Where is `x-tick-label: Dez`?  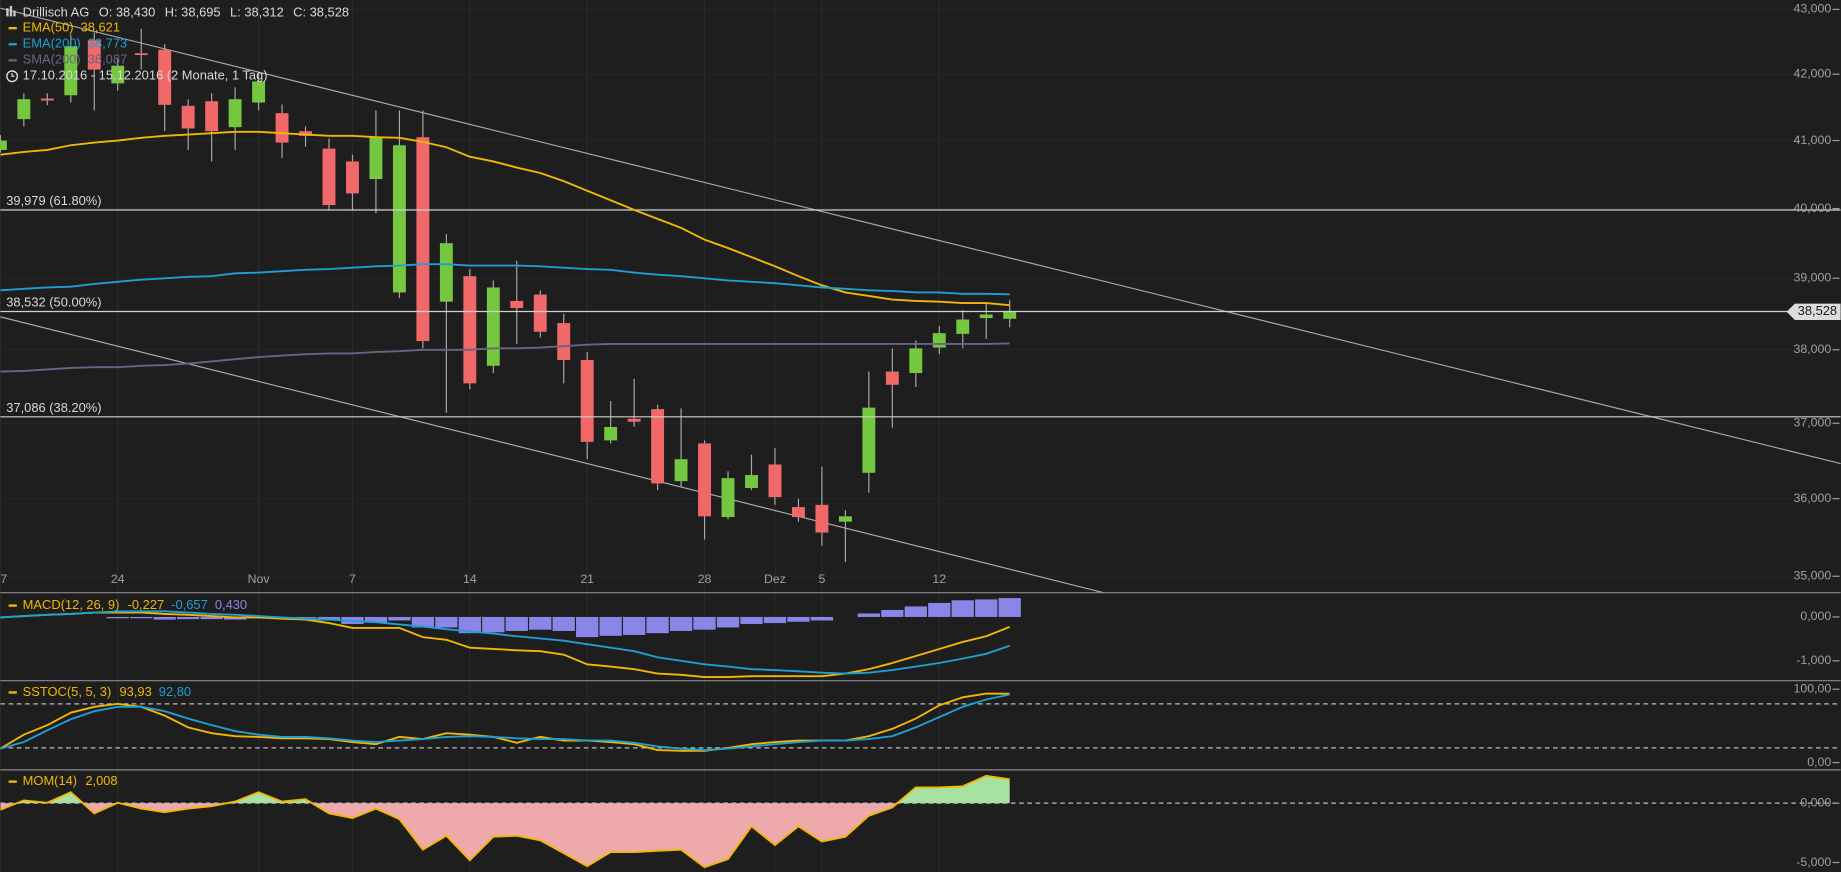 x-tick-label: Dez is located at coordinates (775, 579).